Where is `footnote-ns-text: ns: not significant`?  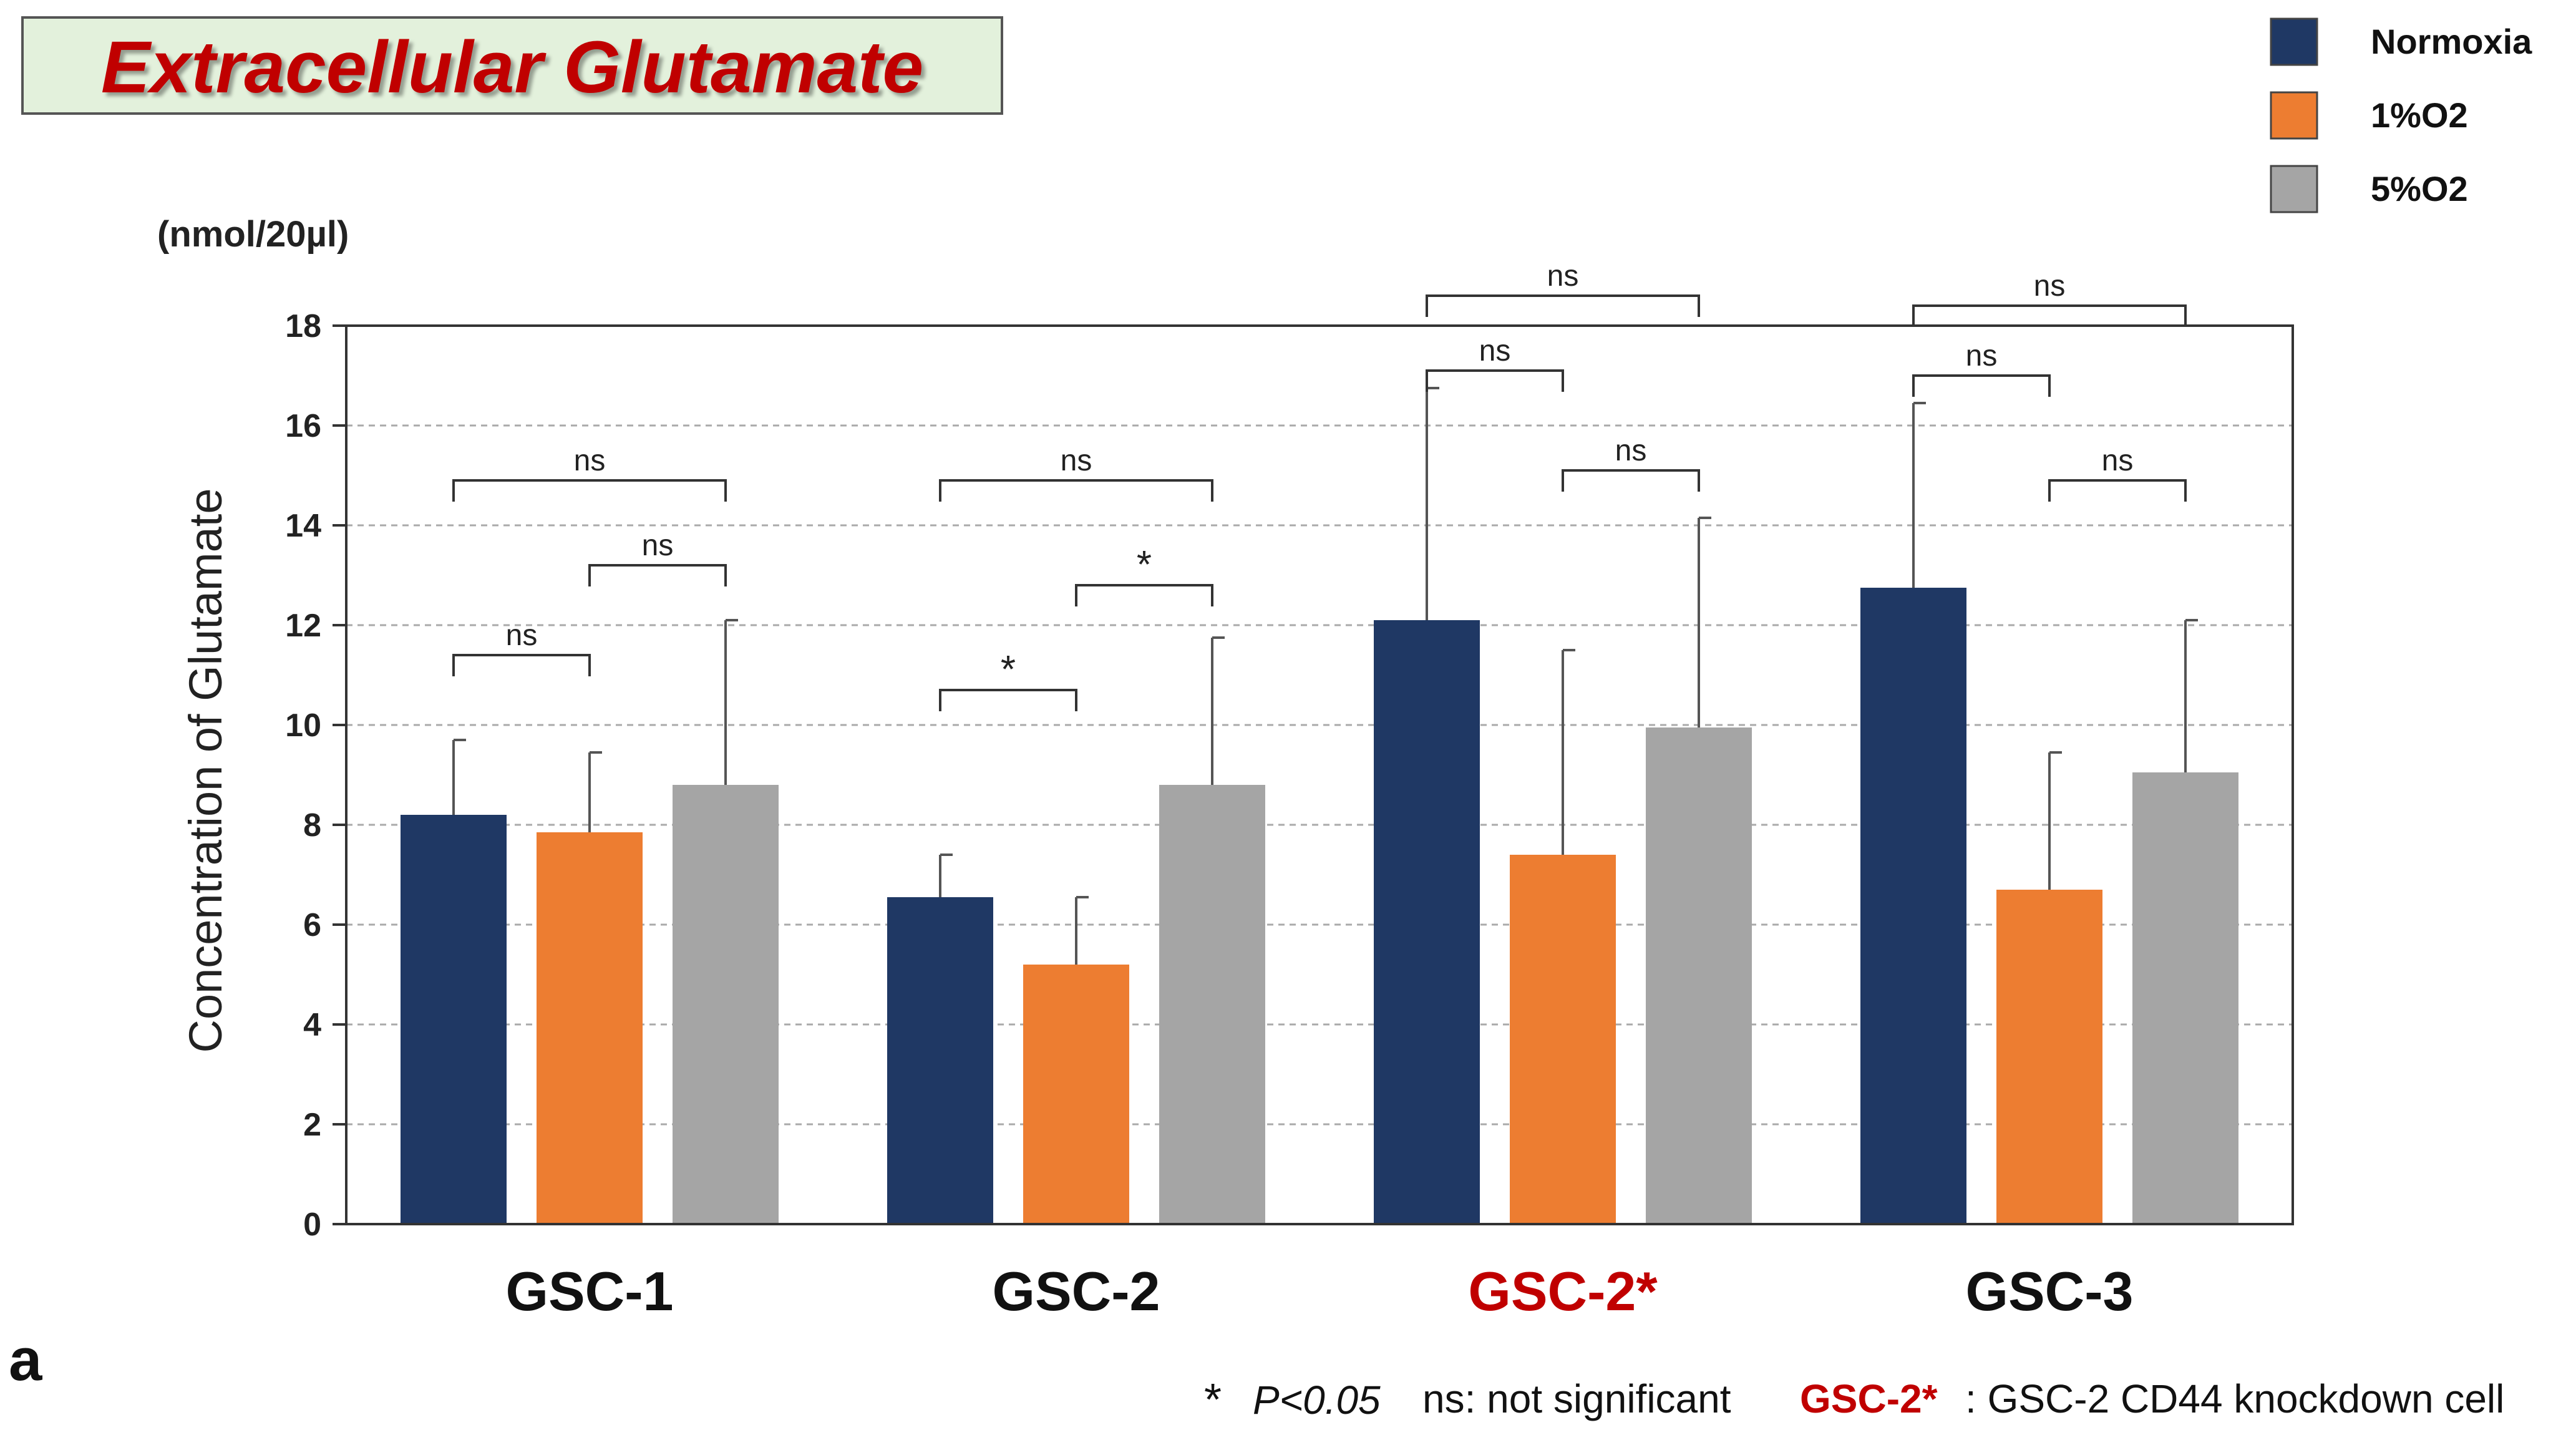 footnote-ns-text: ns: not significant is located at coordinates (1577, 1399).